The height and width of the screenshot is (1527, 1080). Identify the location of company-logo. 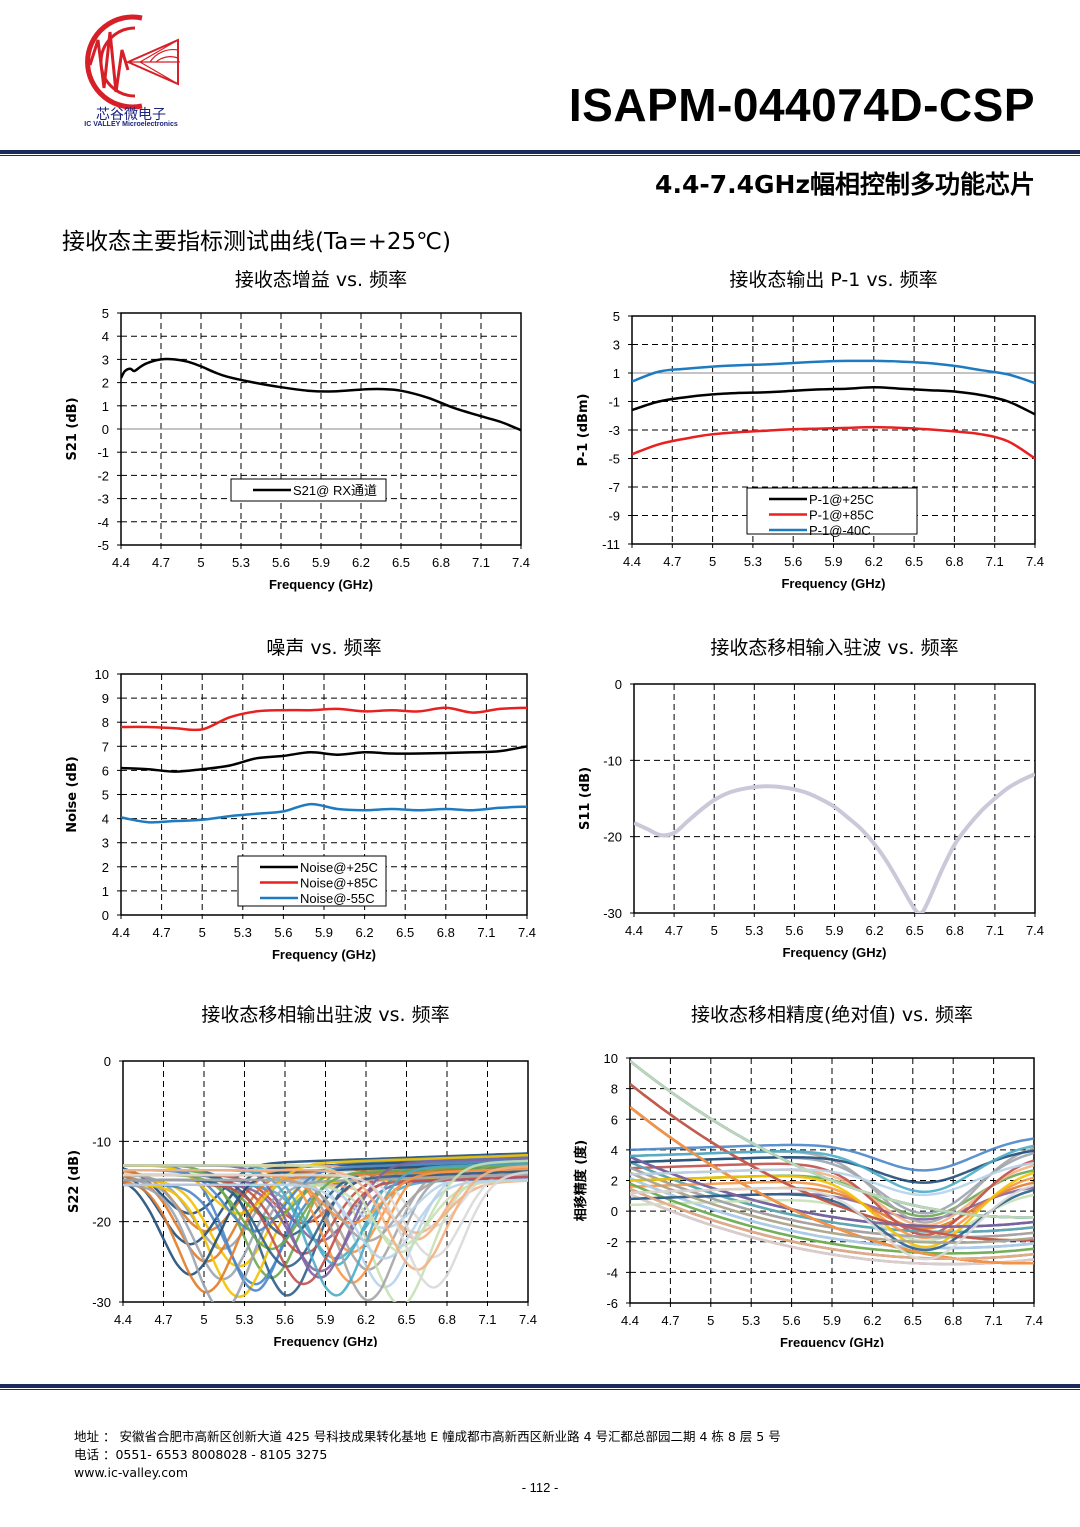
(132, 62).